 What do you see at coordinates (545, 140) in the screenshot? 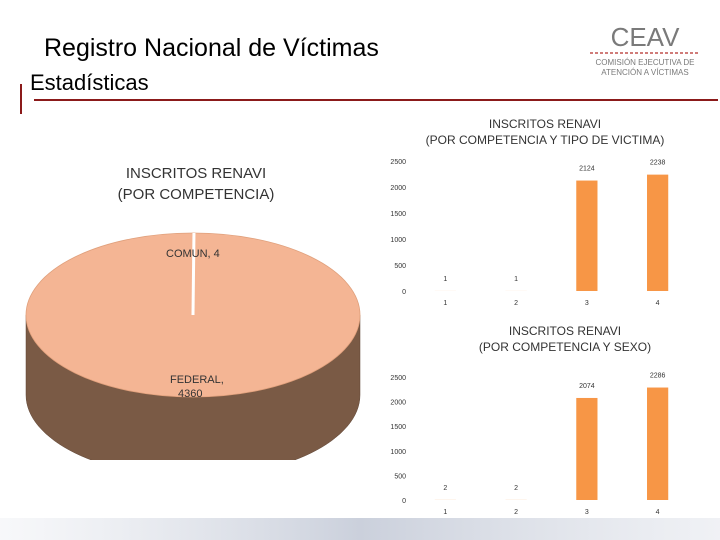
I see `bar1-title-line2: (POR COMPETENCIA Y TIPO DE VICTIMA)` at bounding box center [545, 140].